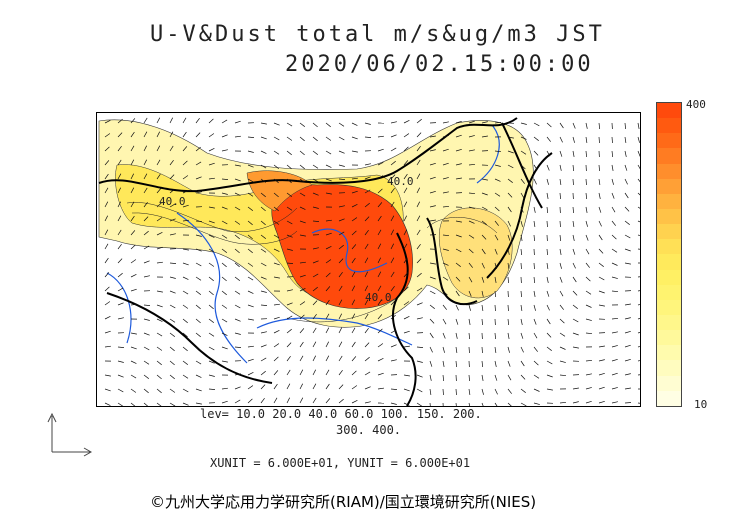 This screenshot has width=752, height=532. What do you see at coordinates (212, 288) in the screenshot?
I see `river` at bounding box center [212, 288].